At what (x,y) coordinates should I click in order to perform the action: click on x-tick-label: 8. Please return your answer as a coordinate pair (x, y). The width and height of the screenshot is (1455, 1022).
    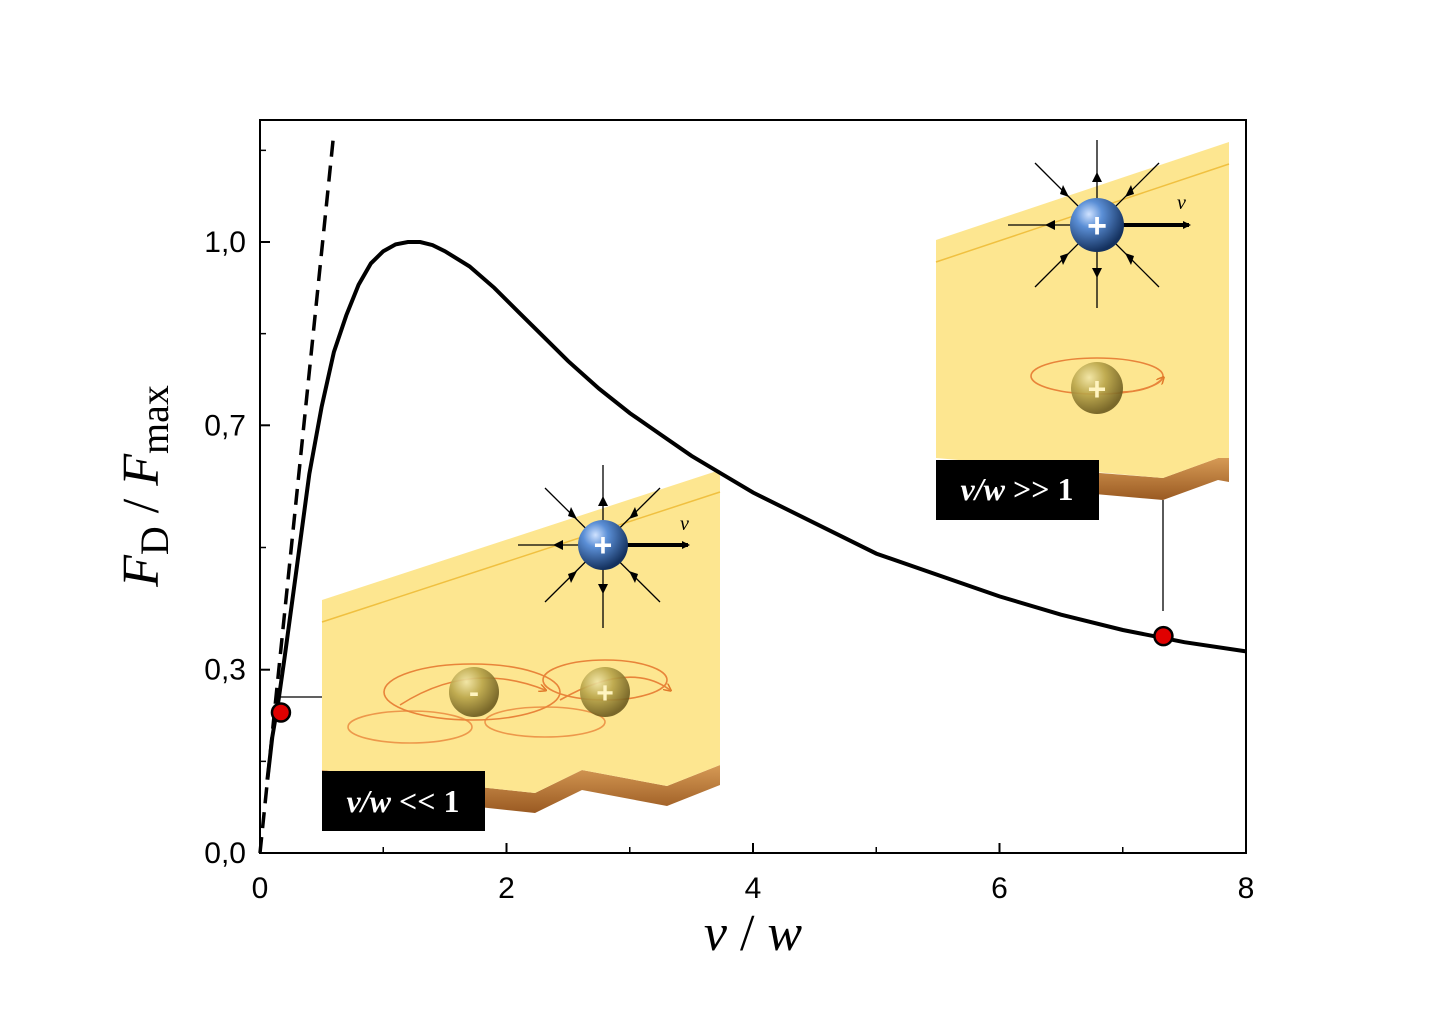
    Looking at the image, I should click on (1246, 888).